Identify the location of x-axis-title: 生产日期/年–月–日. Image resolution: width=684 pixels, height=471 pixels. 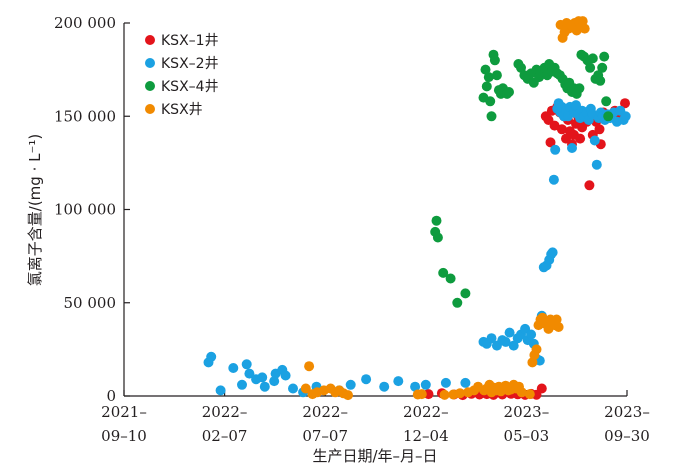
(374, 456).